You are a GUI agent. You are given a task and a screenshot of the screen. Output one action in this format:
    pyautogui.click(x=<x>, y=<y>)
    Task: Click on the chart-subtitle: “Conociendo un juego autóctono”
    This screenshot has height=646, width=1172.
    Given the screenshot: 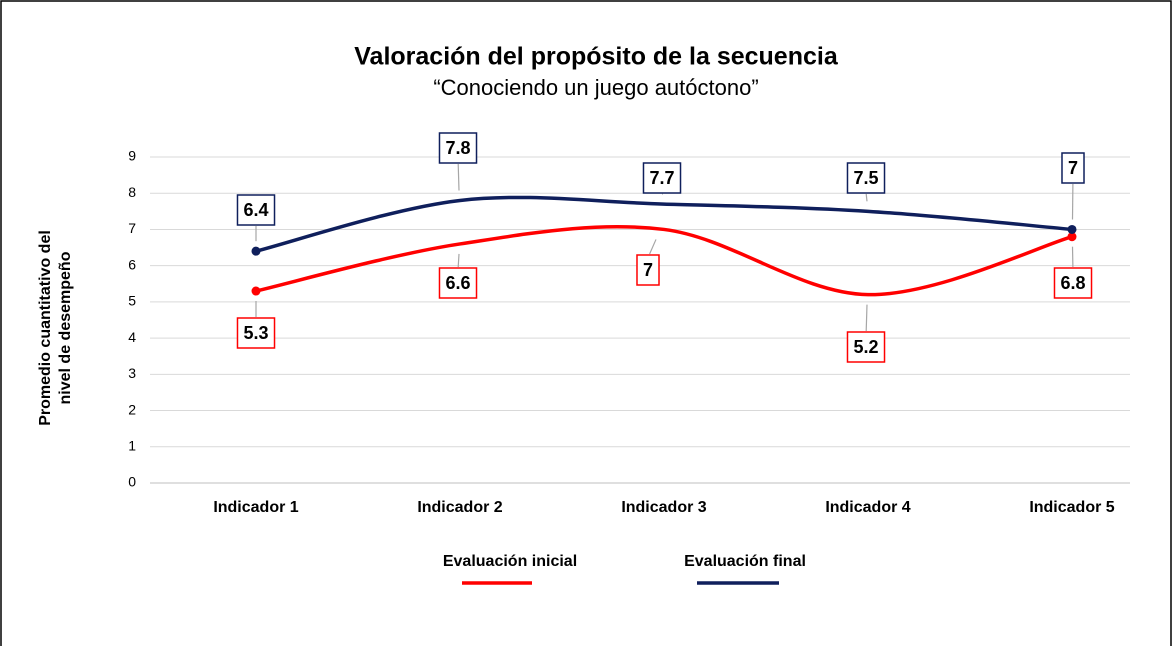 What is the action you would take?
    pyautogui.click(x=595, y=87)
    